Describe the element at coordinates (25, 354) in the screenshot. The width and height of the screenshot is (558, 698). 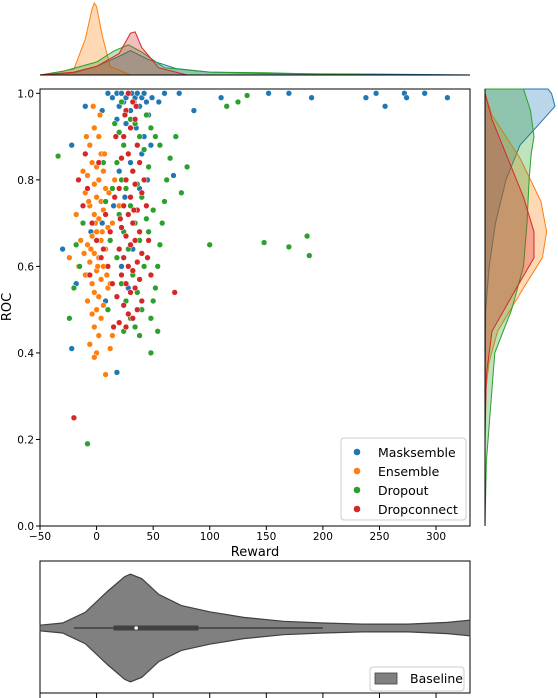
I see `y-tick-label: 0.4` at that location.